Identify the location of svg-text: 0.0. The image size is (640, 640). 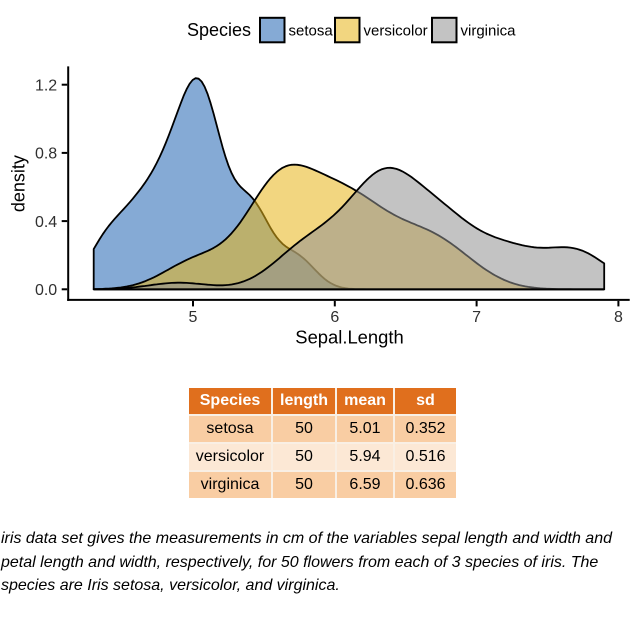
(46, 290).